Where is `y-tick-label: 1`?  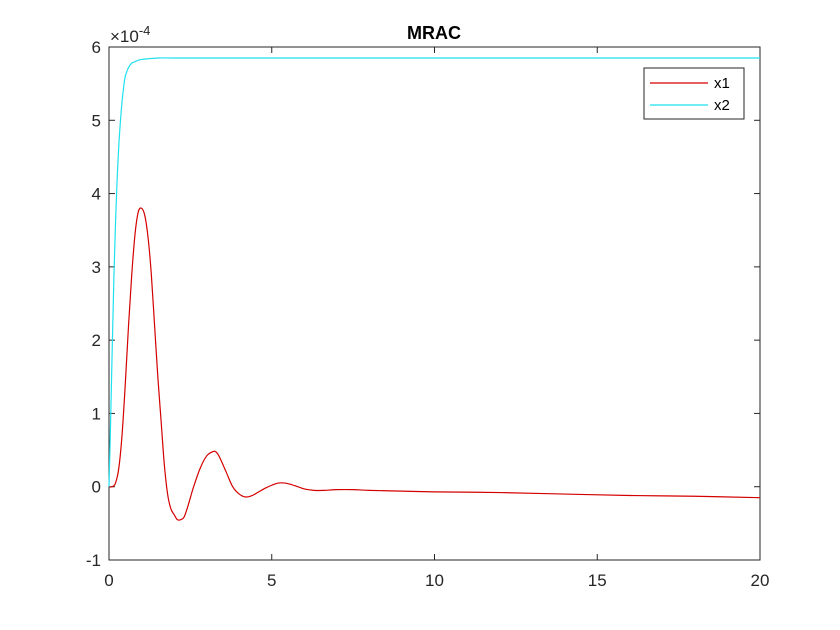 y-tick-label: 1 is located at coordinates (96, 413).